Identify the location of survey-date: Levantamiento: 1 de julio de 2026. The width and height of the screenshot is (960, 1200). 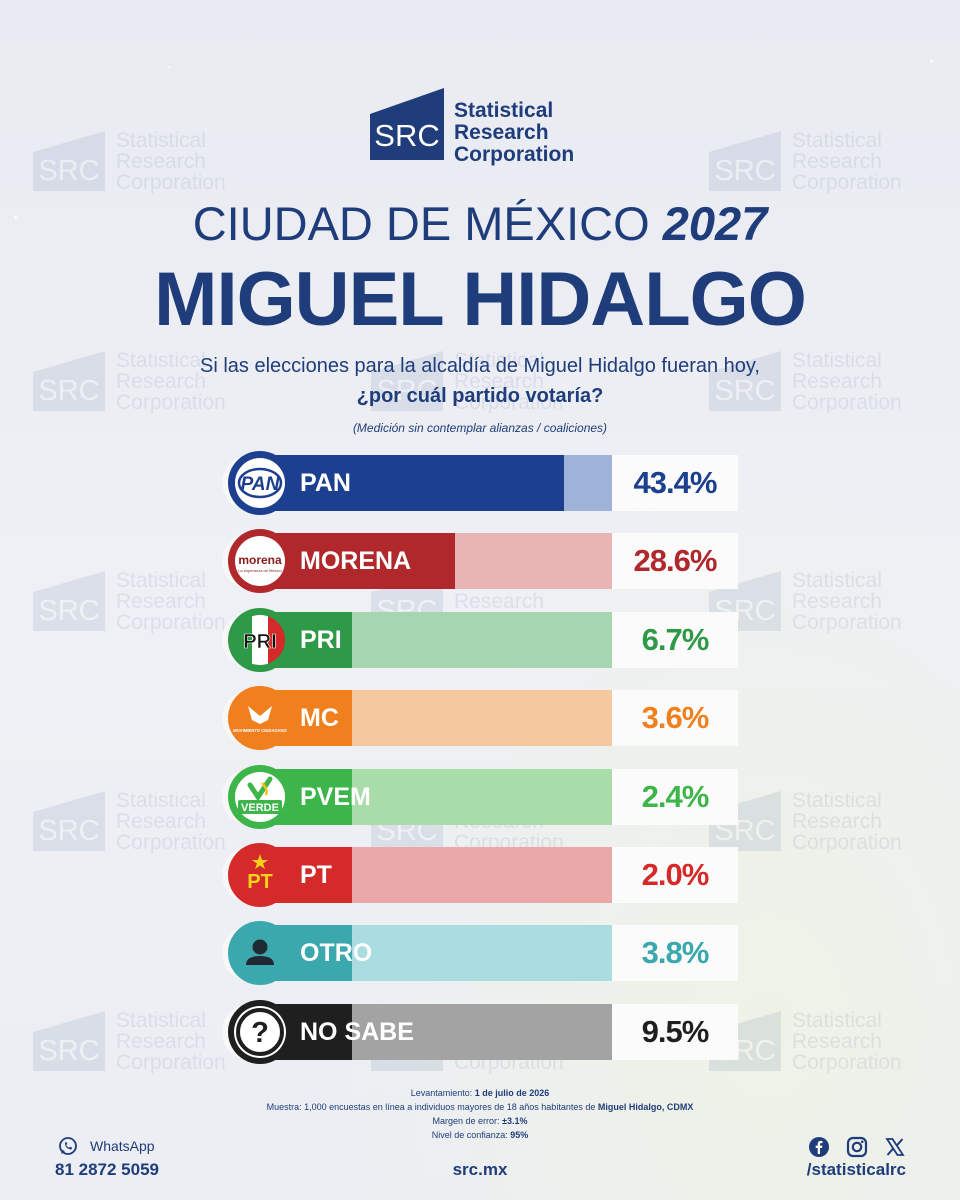
(480, 1093).